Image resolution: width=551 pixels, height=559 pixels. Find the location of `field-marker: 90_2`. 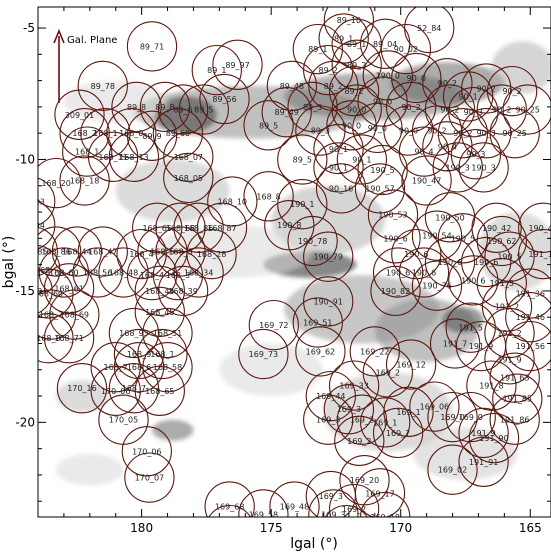

field-marker: 90_2 is located at coordinates (512, 91).